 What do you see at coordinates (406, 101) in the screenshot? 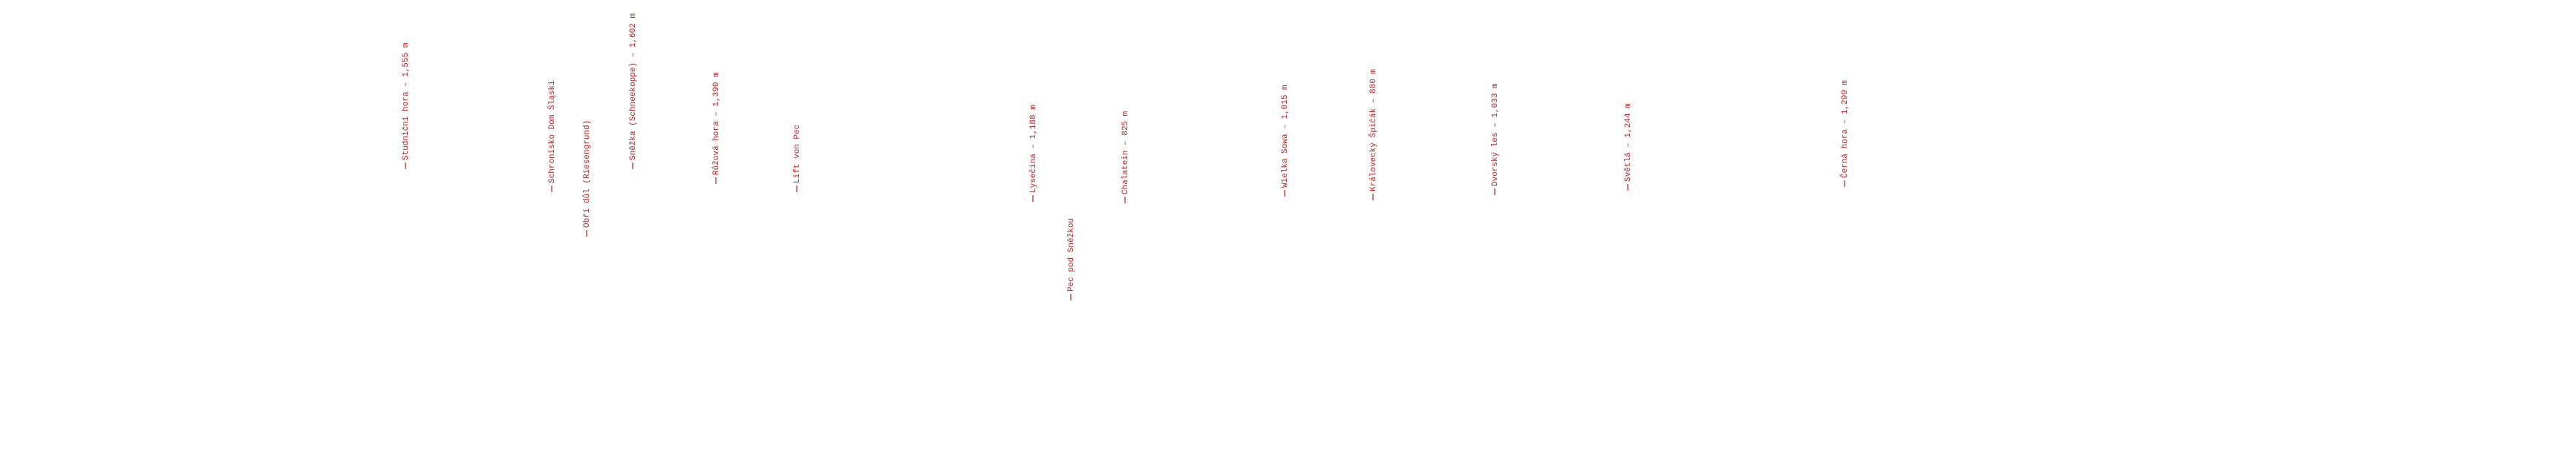
I see `place-name: Studniční hora – 1,555 m` at bounding box center [406, 101].